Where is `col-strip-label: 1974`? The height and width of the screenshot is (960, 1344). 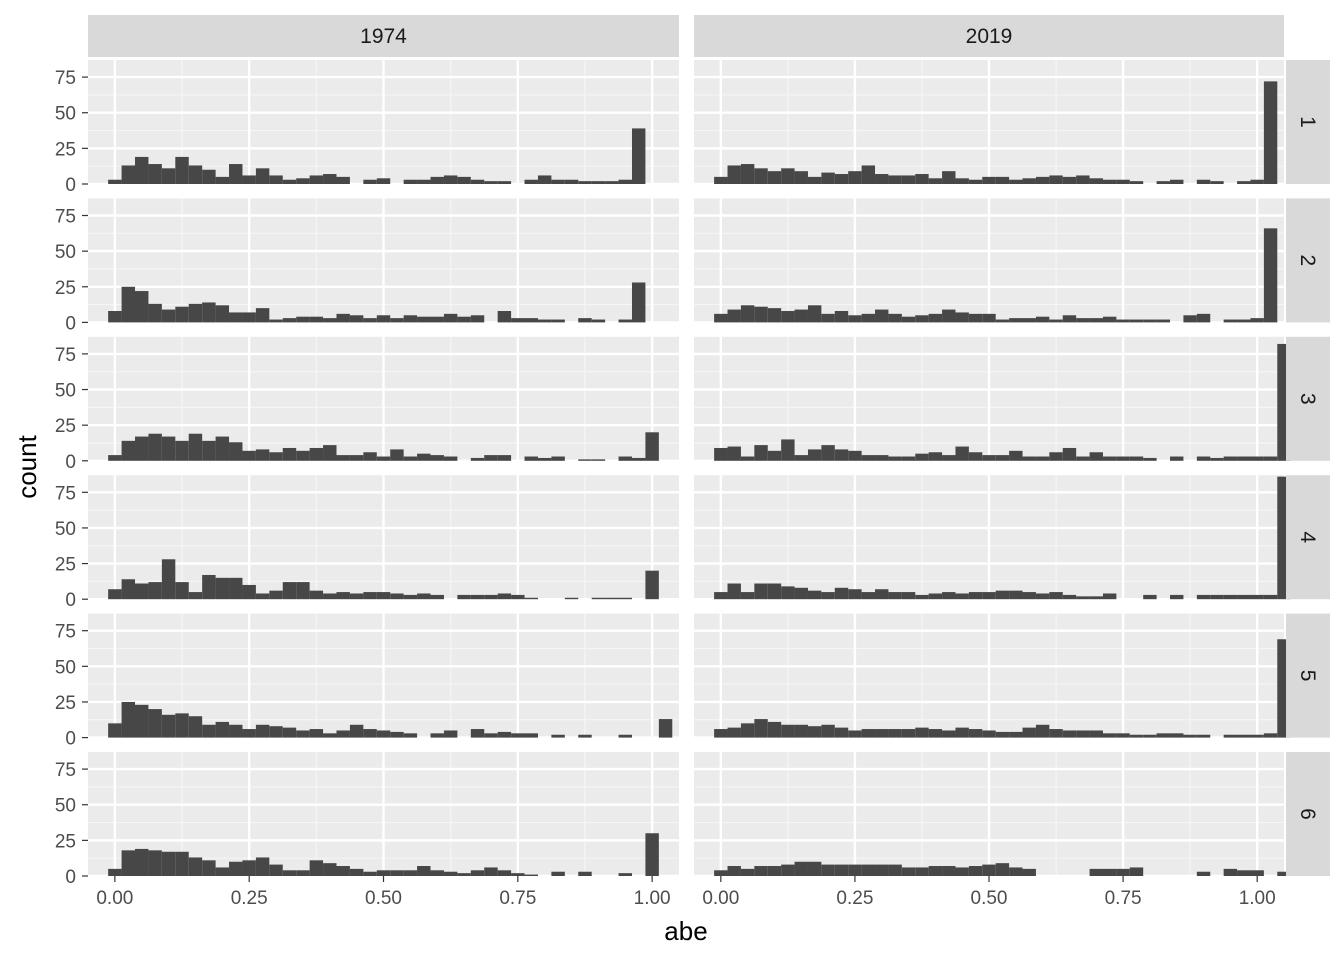 col-strip-label: 1974 is located at coordinates (383, 36).